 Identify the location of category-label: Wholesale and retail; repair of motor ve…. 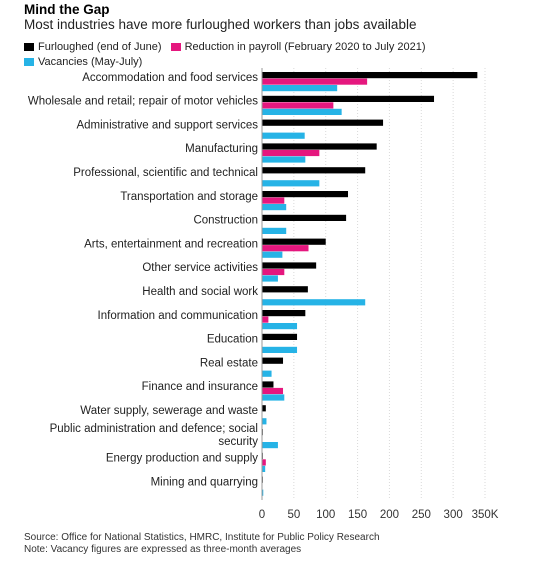
(143, 102).